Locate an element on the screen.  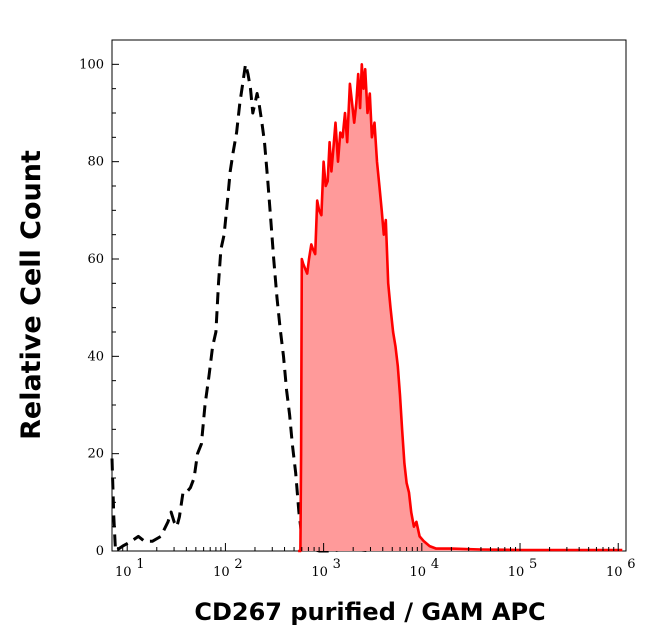
x-tick-exponent: 4 is located at coordinates (435, 564).